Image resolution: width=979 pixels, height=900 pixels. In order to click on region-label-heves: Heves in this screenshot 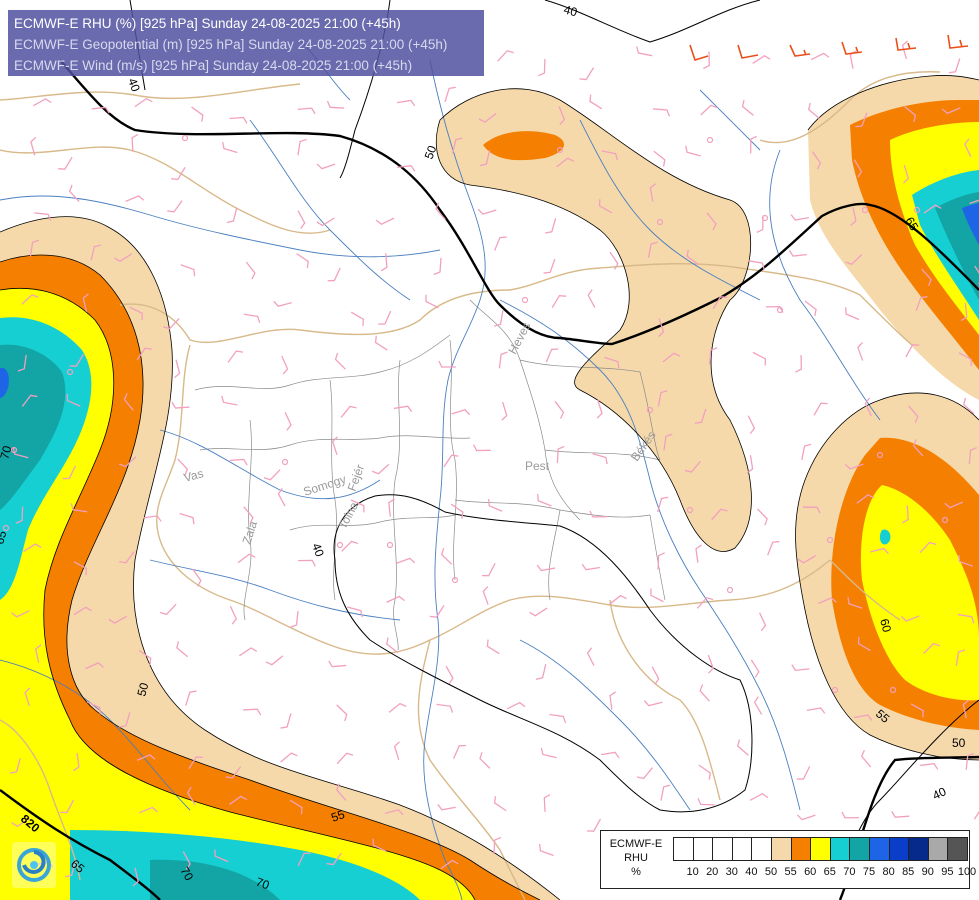, I will do `click(519, 338)`.